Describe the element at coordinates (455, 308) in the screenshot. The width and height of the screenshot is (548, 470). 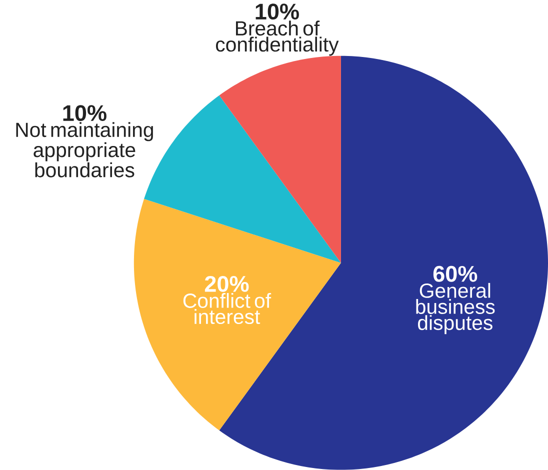
I see `slice-label: General business disputes` at that location.